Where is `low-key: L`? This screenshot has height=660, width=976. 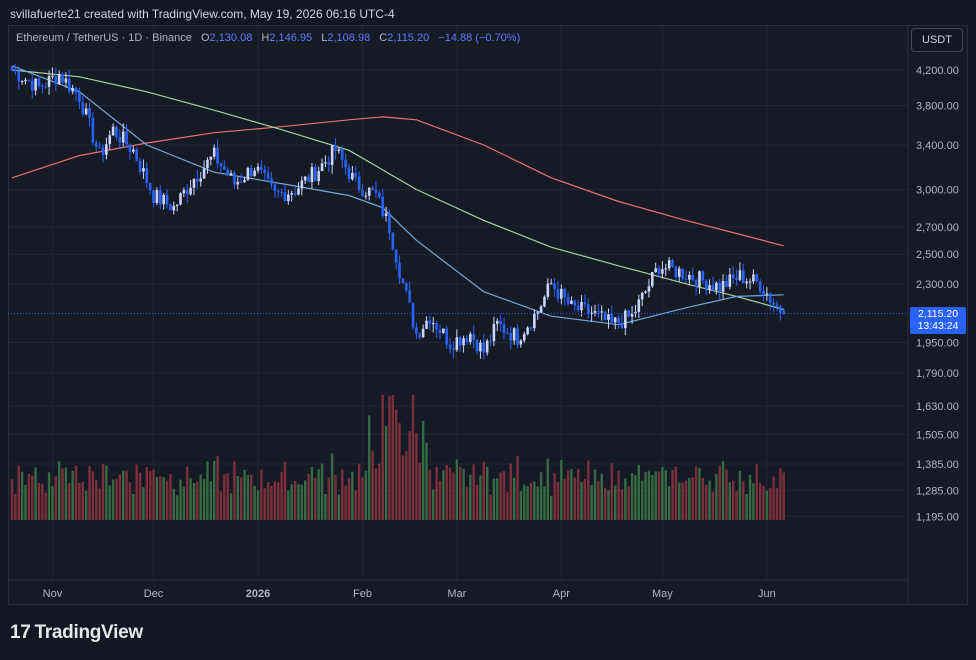
low-key: L is located at coordinates (324, 38).